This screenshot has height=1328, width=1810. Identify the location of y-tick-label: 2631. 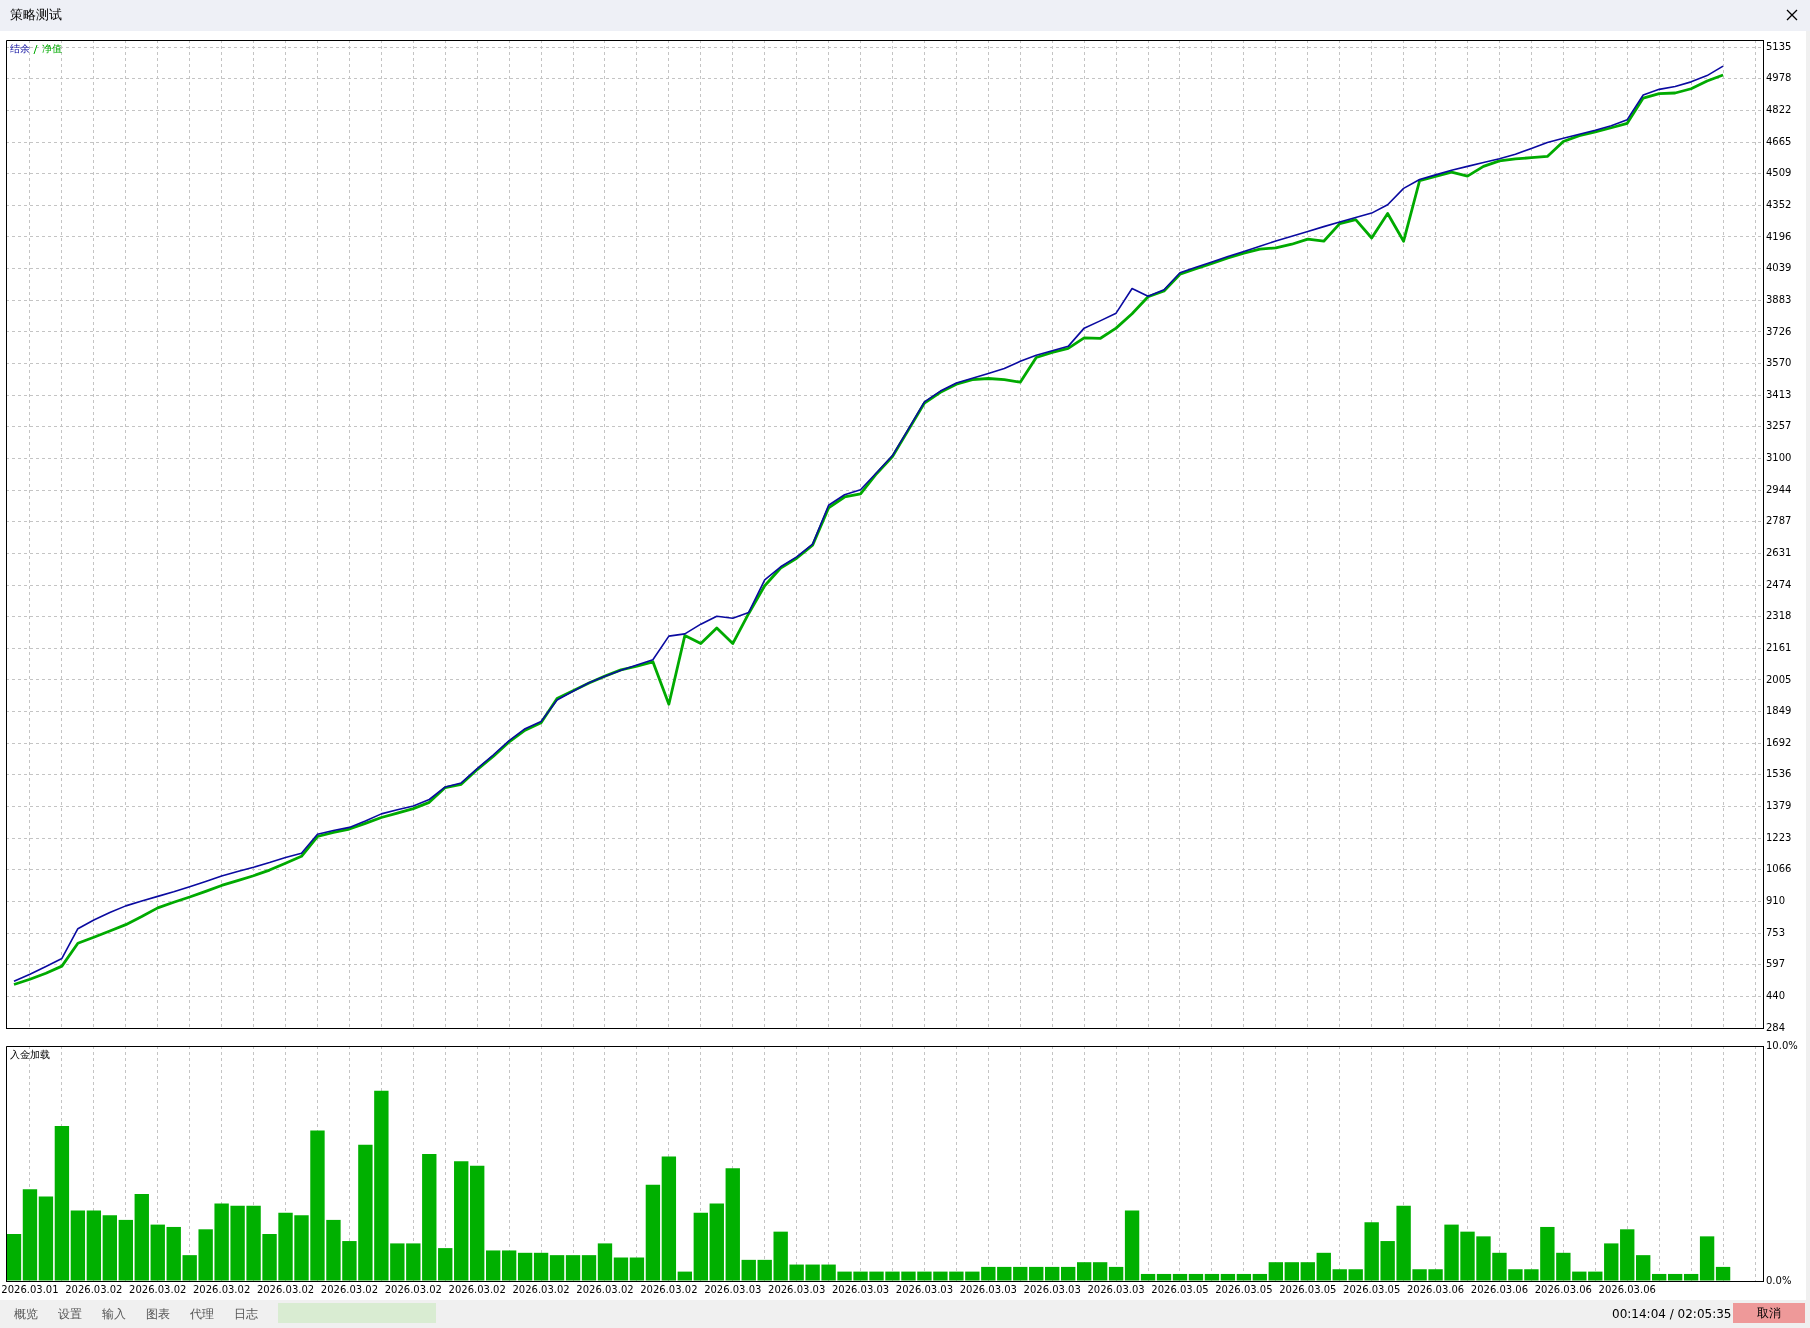
(1779, 553).